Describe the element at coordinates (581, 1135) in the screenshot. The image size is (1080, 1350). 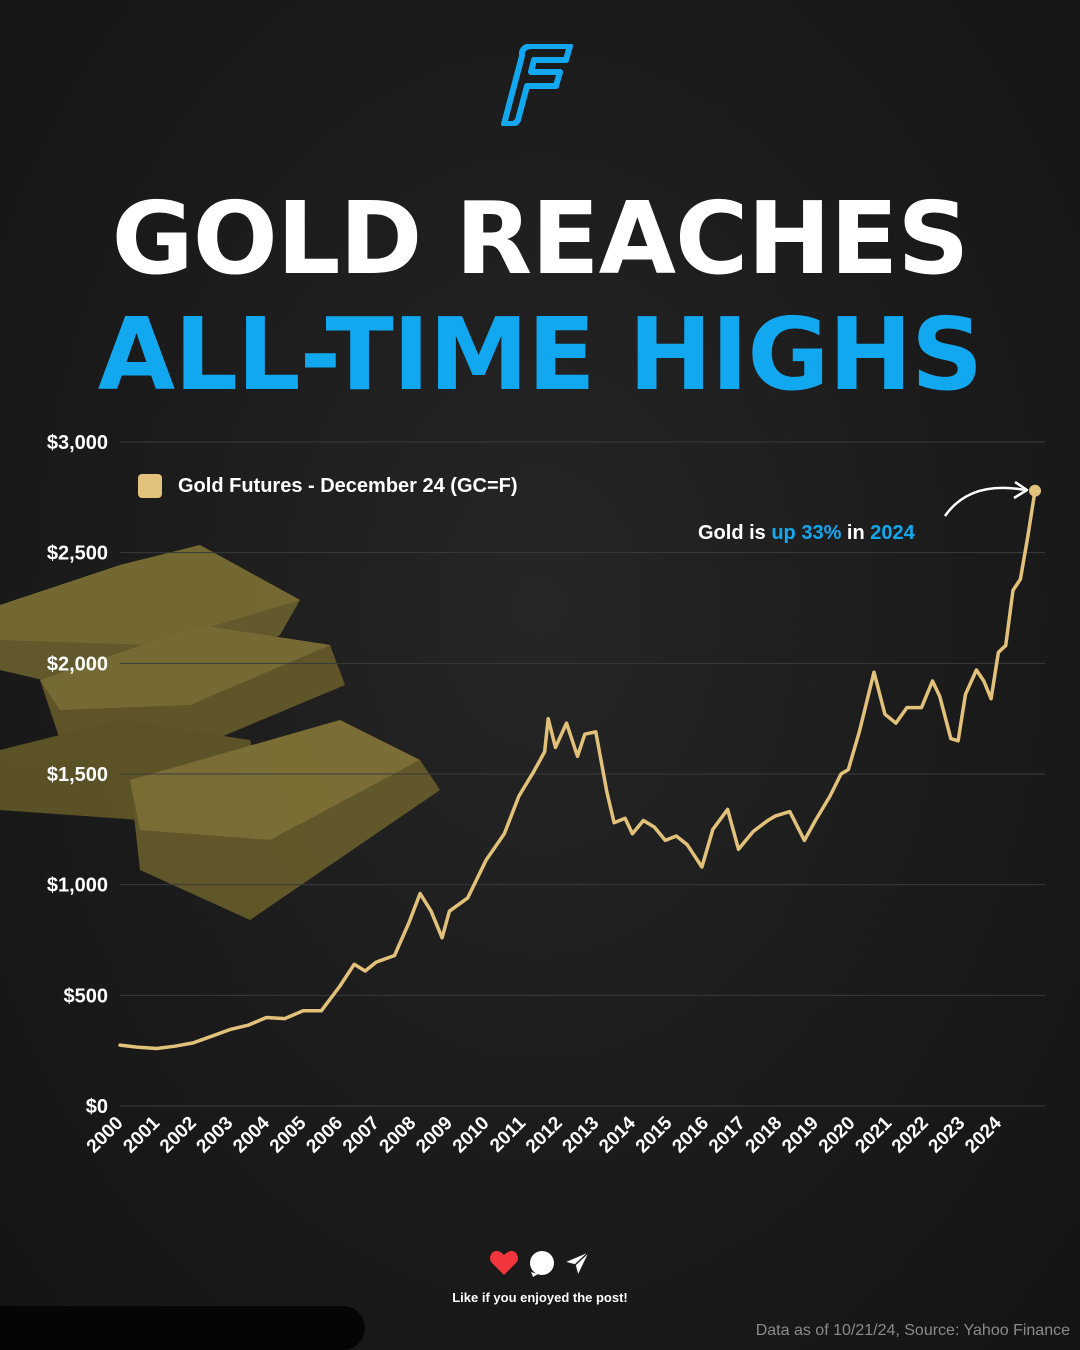
I see `x-tick-label: 2013` at that location.